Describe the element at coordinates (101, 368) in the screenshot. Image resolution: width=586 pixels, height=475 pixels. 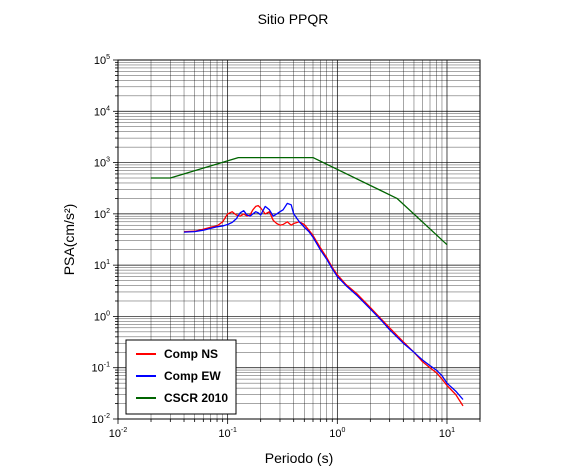
I see `y-tick-label: 10⁻¹` at that location.